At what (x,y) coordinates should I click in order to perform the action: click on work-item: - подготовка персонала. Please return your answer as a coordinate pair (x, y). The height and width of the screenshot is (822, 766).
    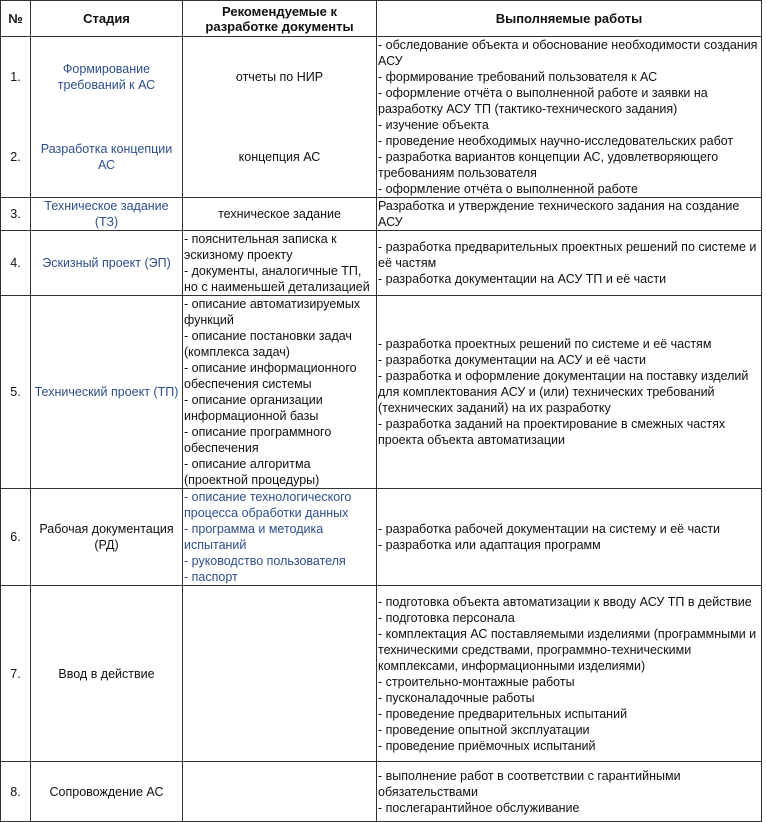
    Looking at the image, I should click on (446, 617).